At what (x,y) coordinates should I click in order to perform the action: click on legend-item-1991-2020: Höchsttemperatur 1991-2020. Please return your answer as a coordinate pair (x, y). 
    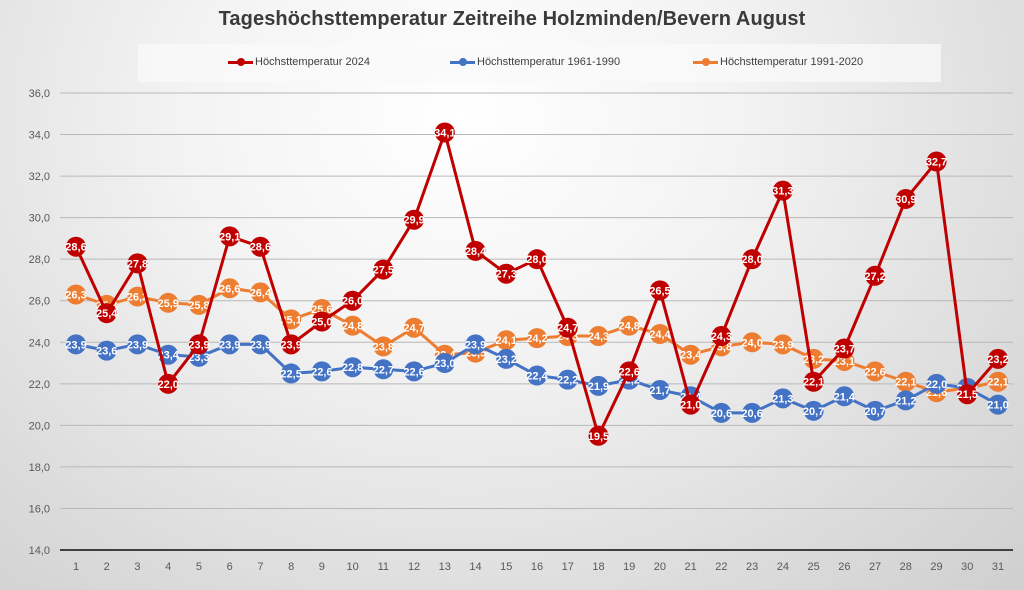
    Looking at the image, I should click on (778, 62).